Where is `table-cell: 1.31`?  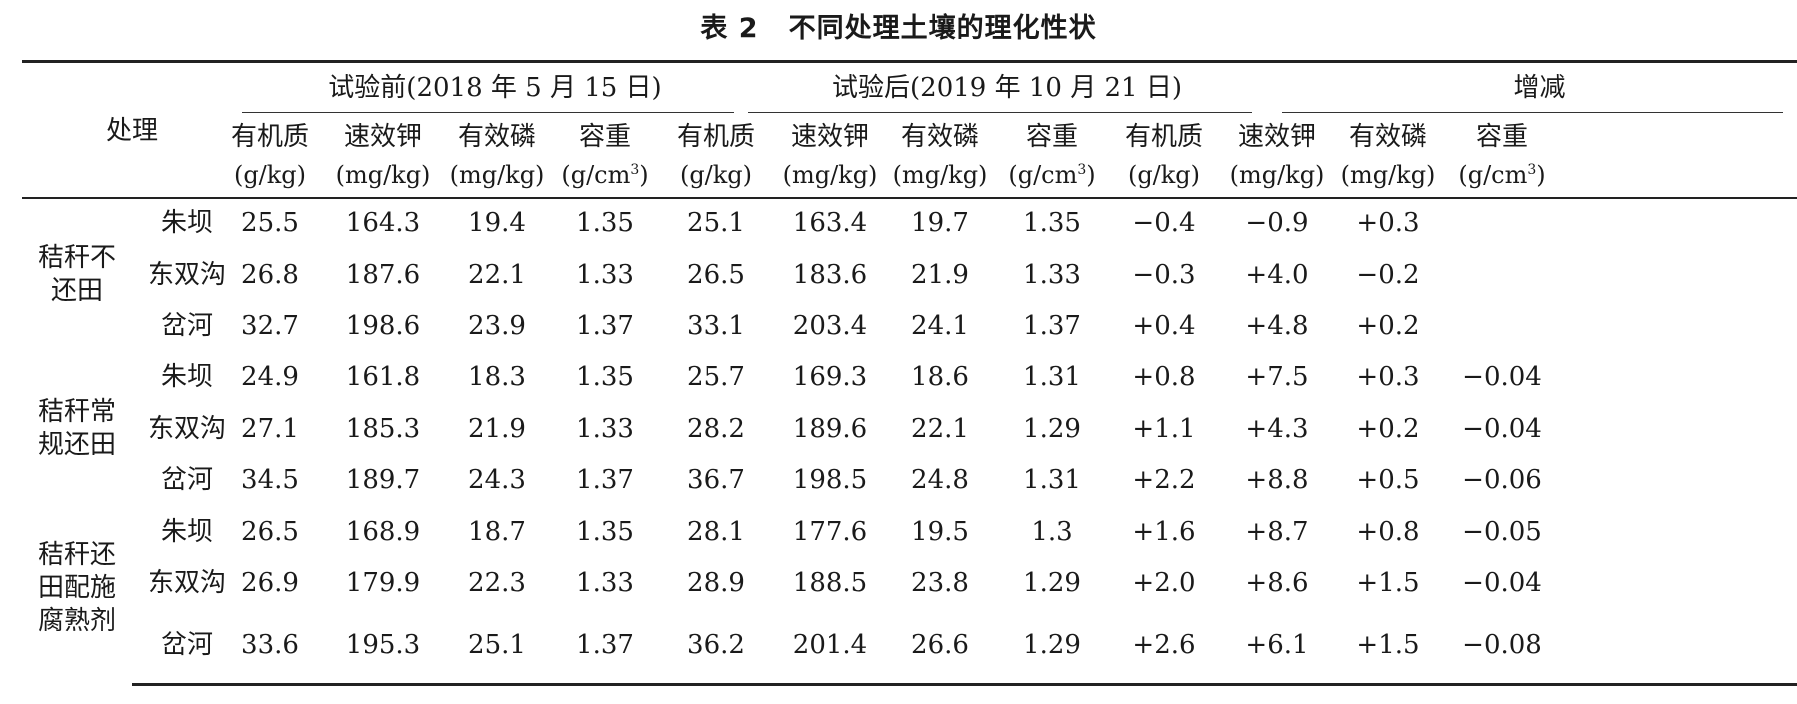 table-cell: 1.31 is located at coordinates (1052, 480).